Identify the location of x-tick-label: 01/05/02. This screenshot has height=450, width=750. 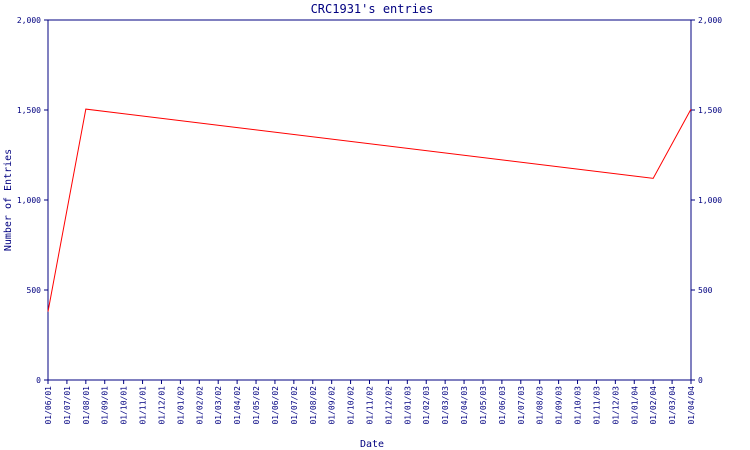
(256, 405).